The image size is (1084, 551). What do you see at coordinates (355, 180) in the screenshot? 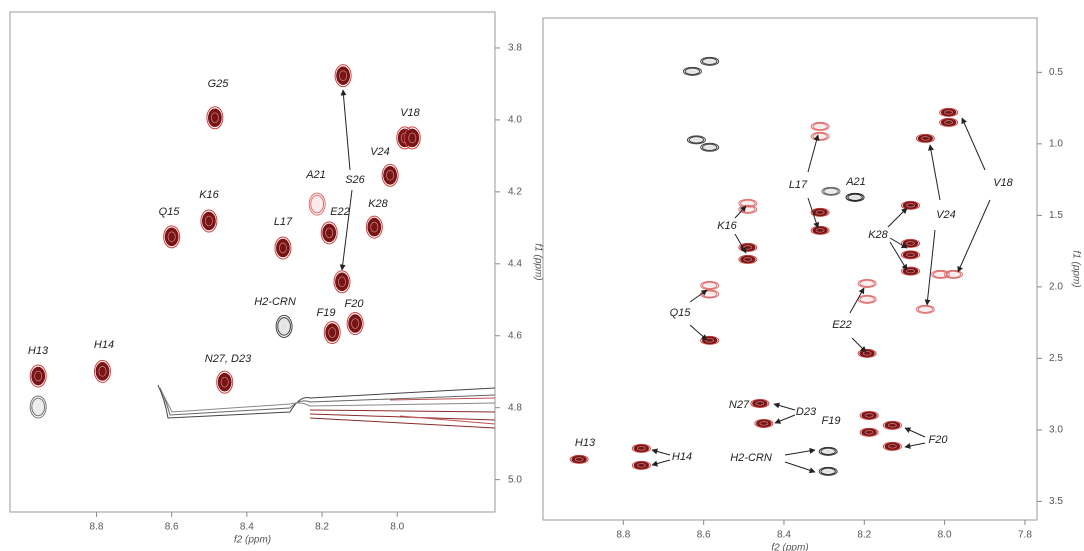
I see `peak-label: S26` at bounding box center [355, 180].